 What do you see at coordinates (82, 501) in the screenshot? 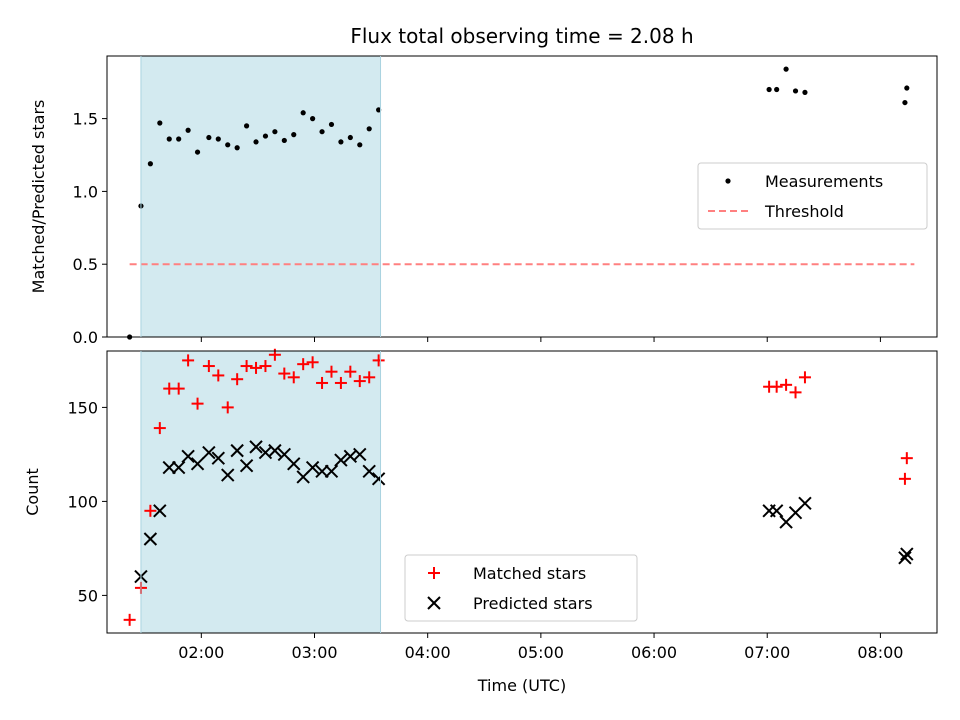
I see `y-tick-label: 100` at bounding box center [82, 501].